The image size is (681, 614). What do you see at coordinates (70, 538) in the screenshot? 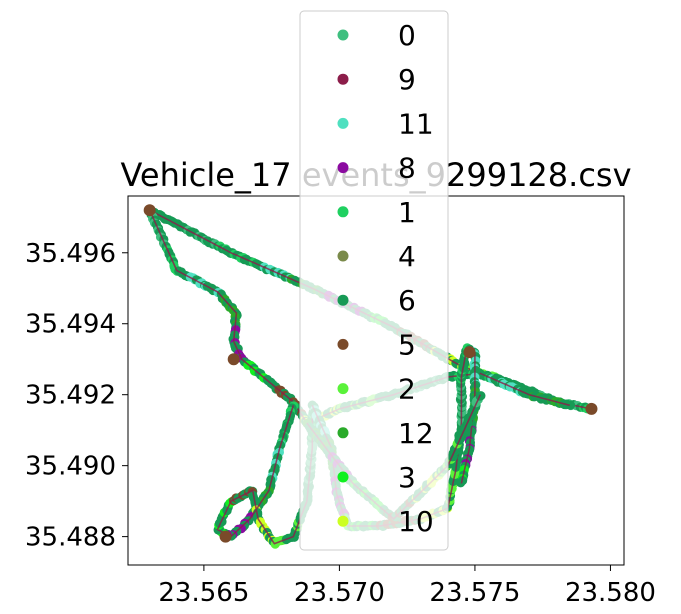
I see `y-tick-label: 35.488` at bounding box center [70, 538].